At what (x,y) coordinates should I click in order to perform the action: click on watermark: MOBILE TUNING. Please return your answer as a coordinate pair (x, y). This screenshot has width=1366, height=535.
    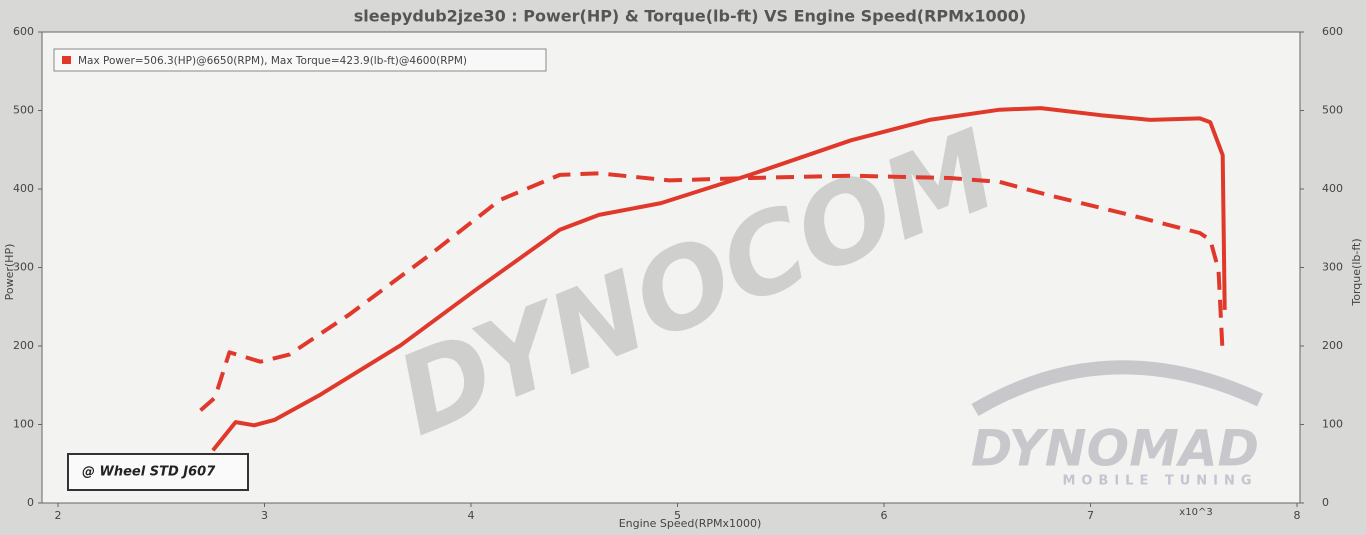
    Looking at the image, I should click on (1159, 481).